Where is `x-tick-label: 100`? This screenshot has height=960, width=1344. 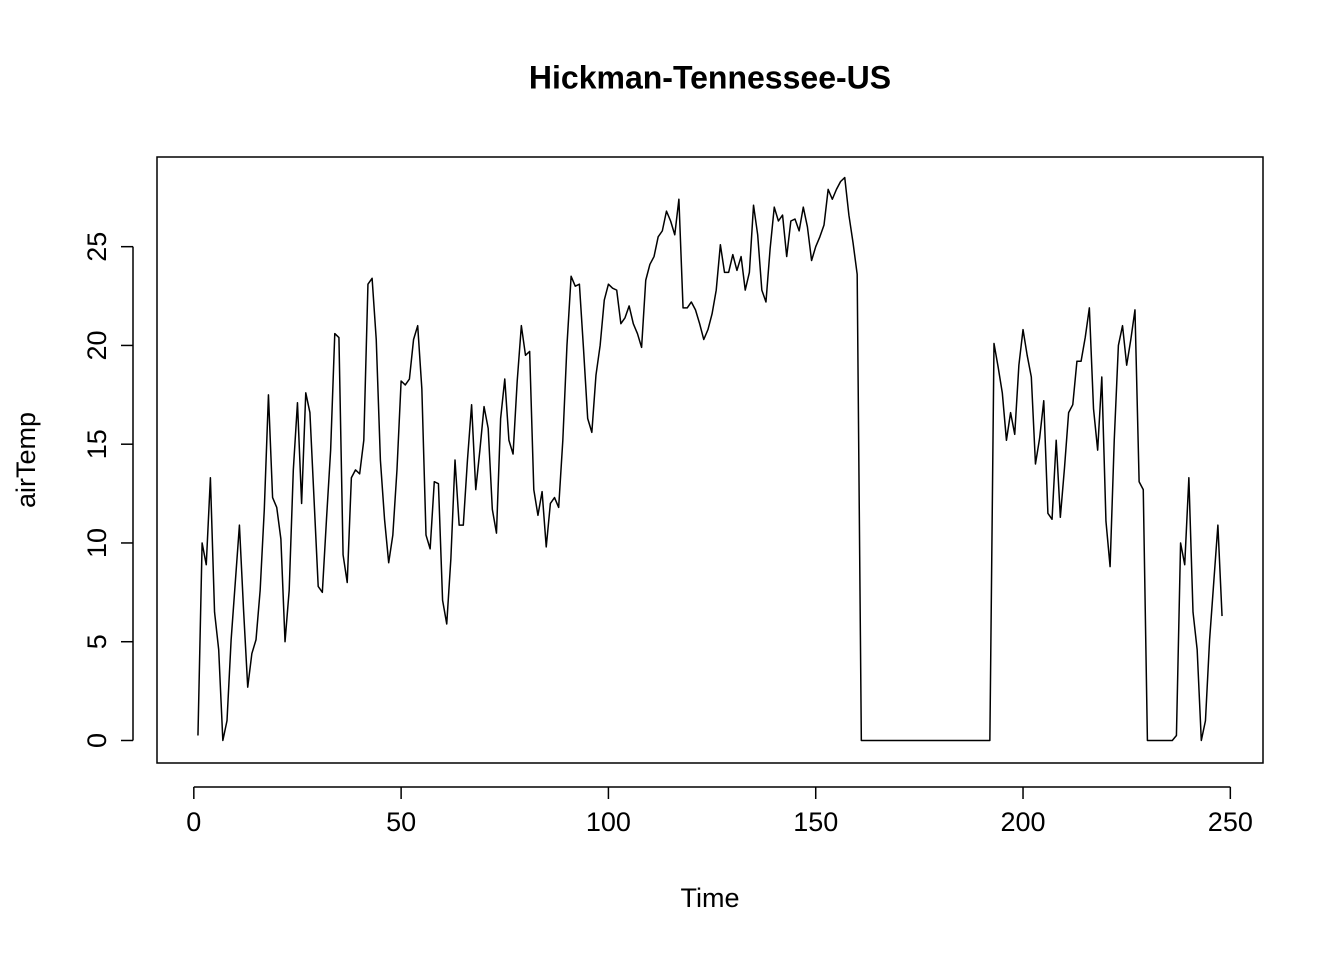 x-tick-label: 100 is located at coordinates (608, 822).